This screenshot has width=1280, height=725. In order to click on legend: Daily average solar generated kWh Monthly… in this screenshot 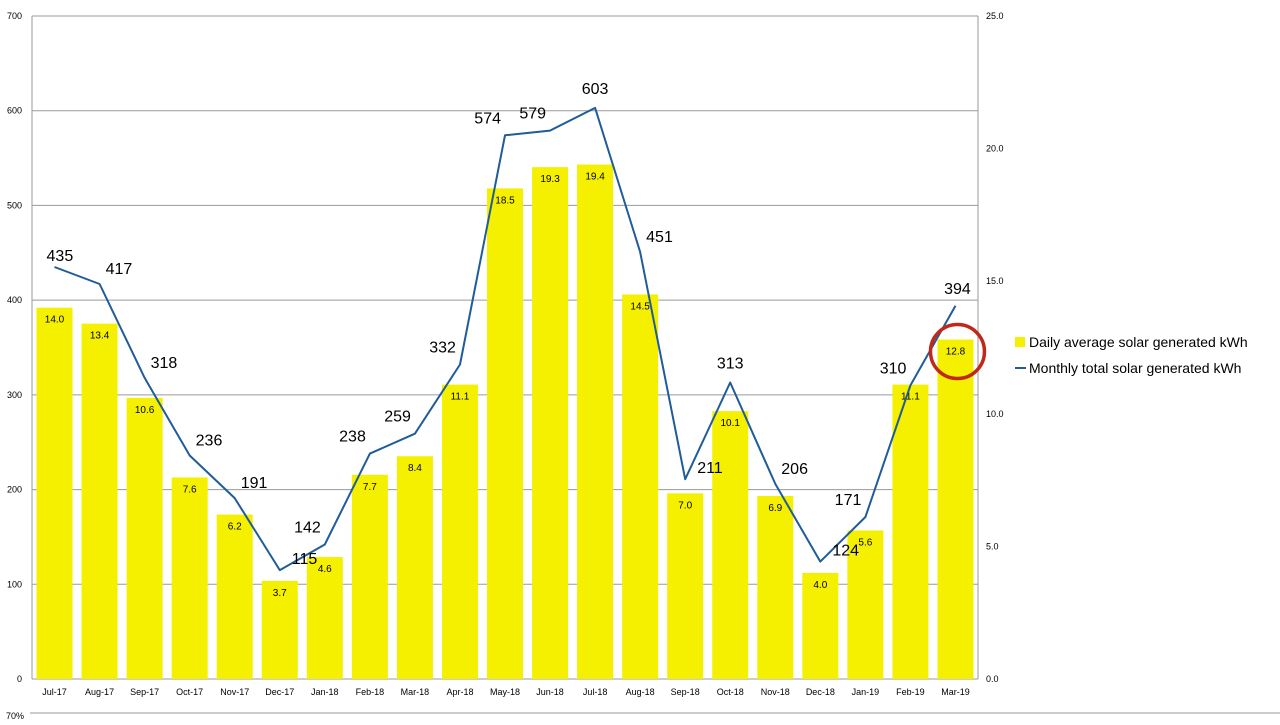, I will do `click(1131, 355)`.